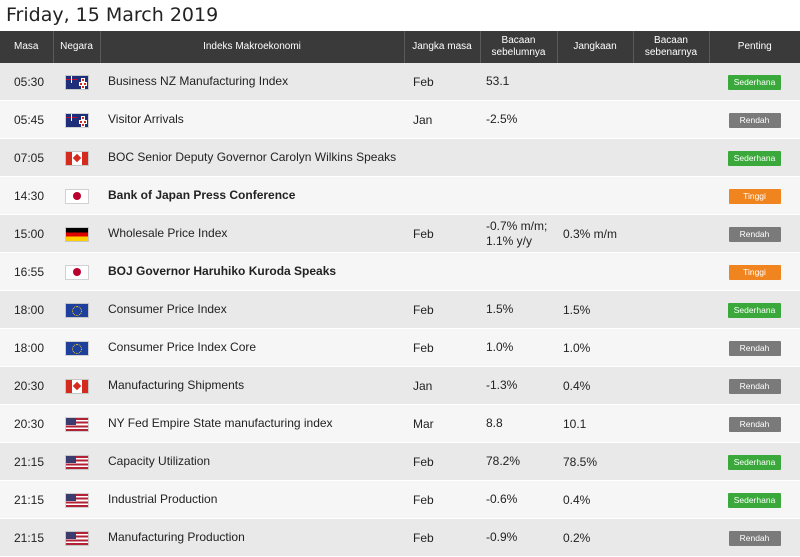 This screenshot has height=557, width=800. I want to click on eu-flag-icon, so click(76, 348).